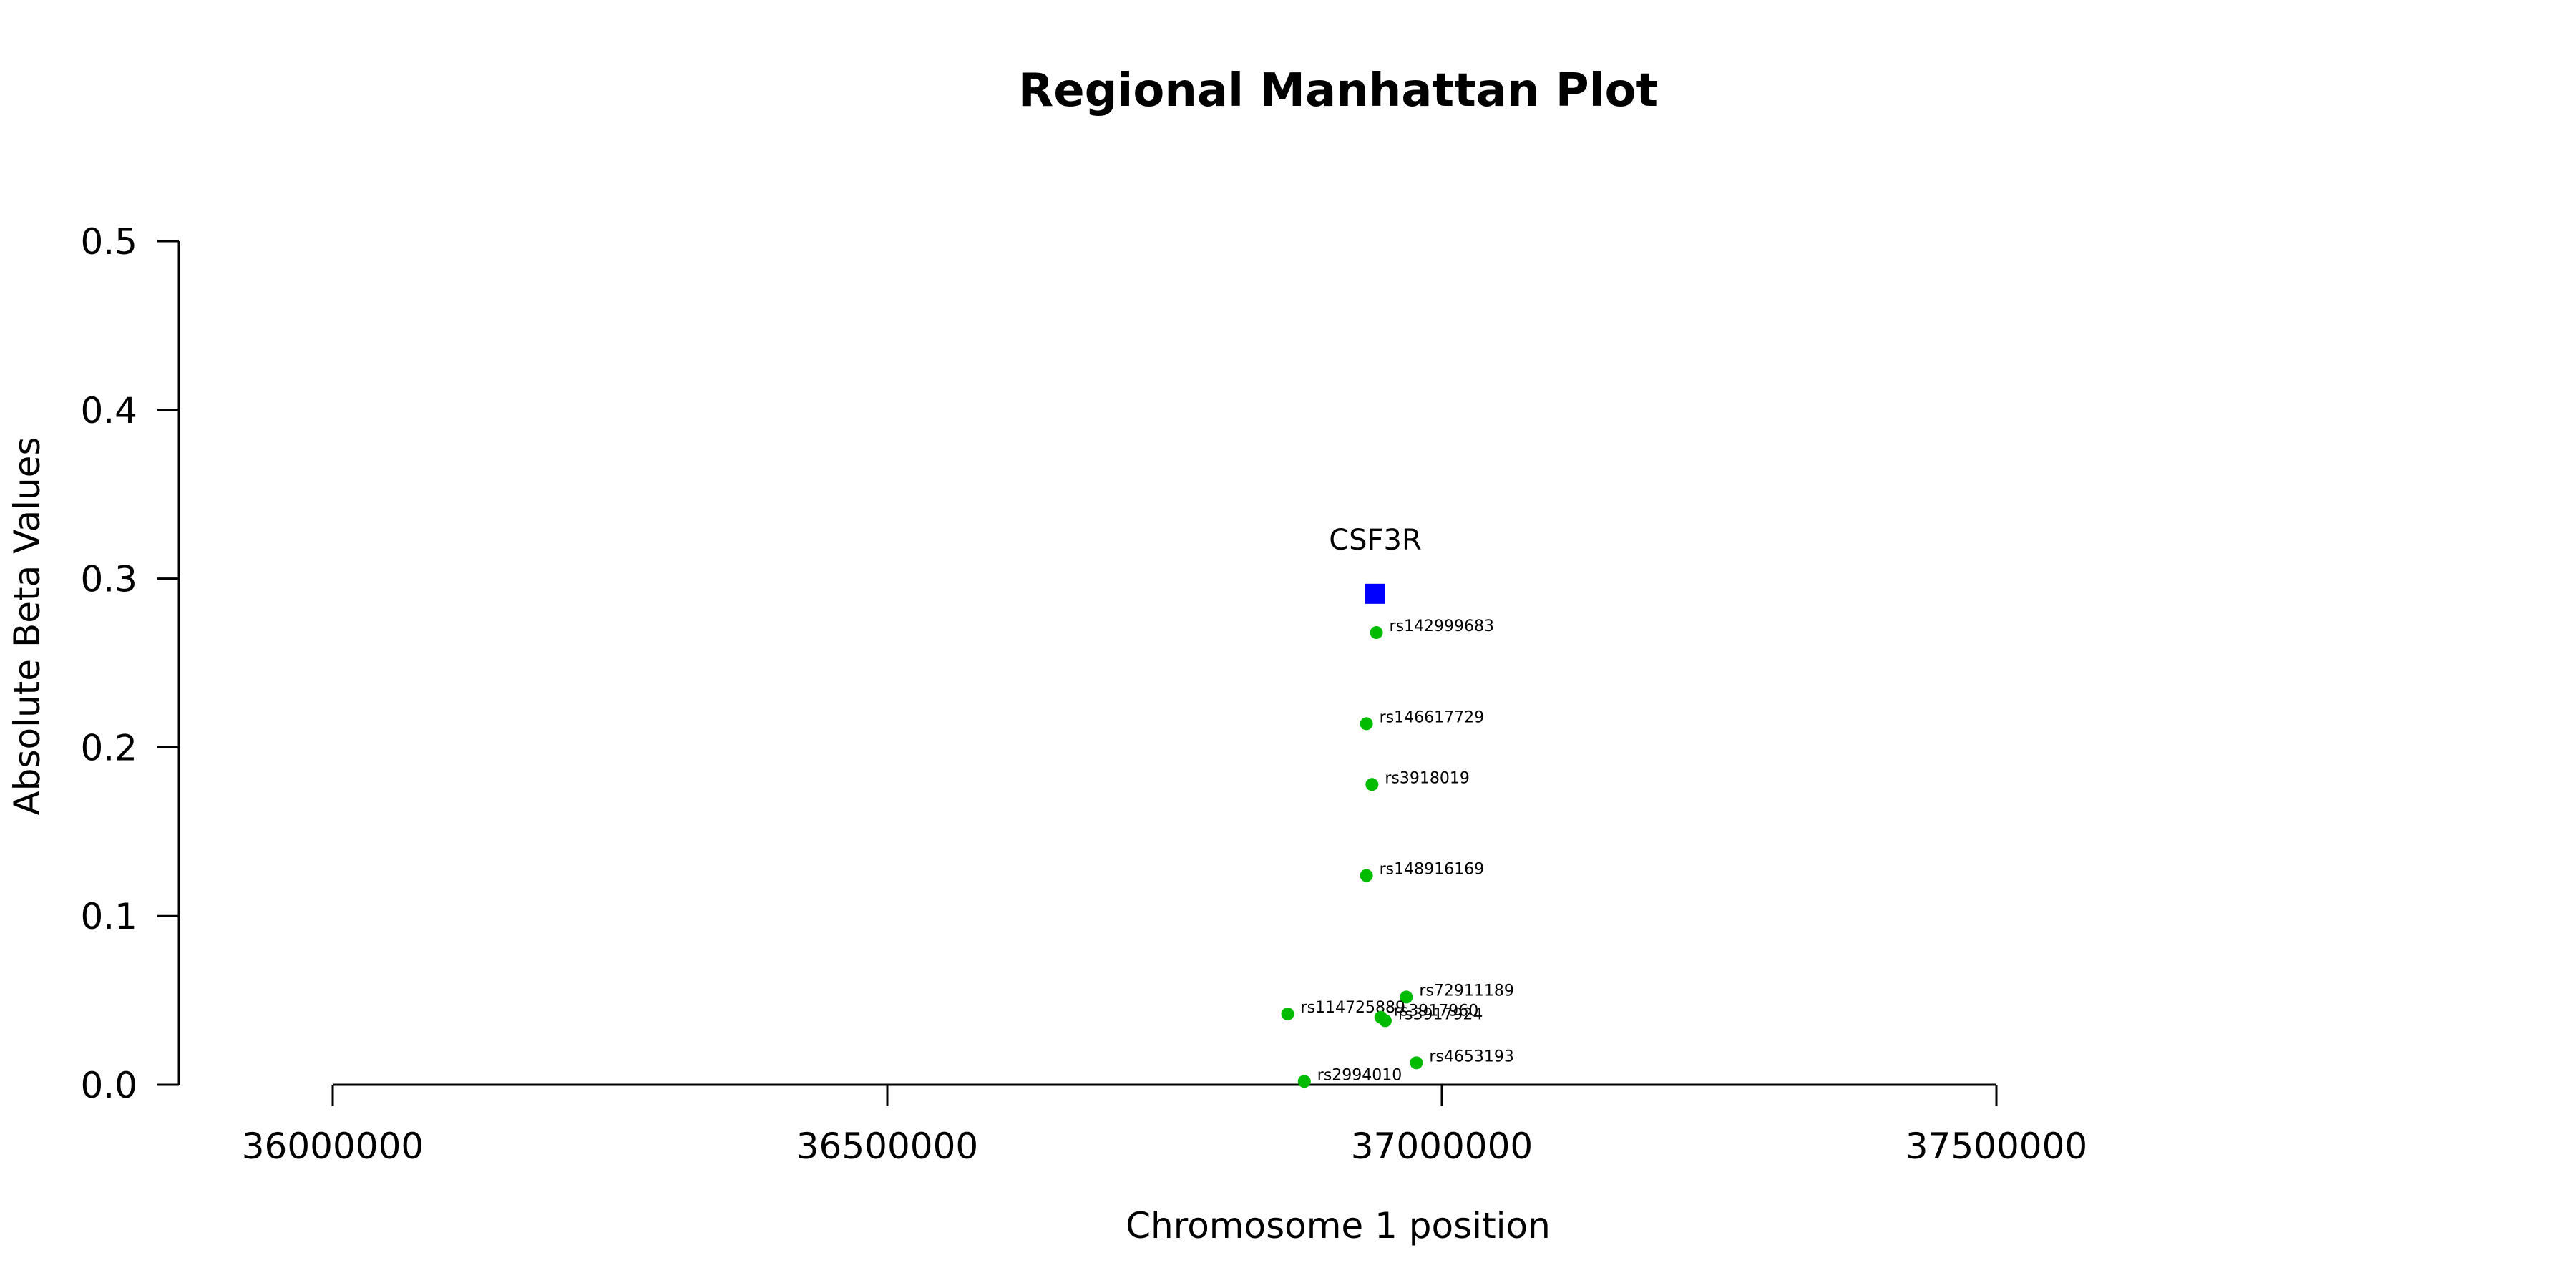 This screenshot has height=1288, width=2576. What do you see at coordinates (1375, 593) in the screenshot?
I see `gene-marker` at bounding box center [1375, 593].